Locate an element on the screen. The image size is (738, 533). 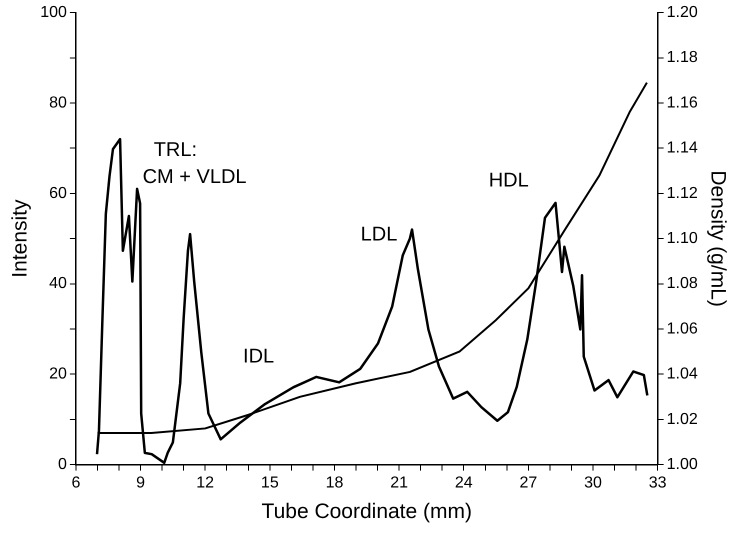
y-tick-label: 20 is located at coordinates (58, 374).